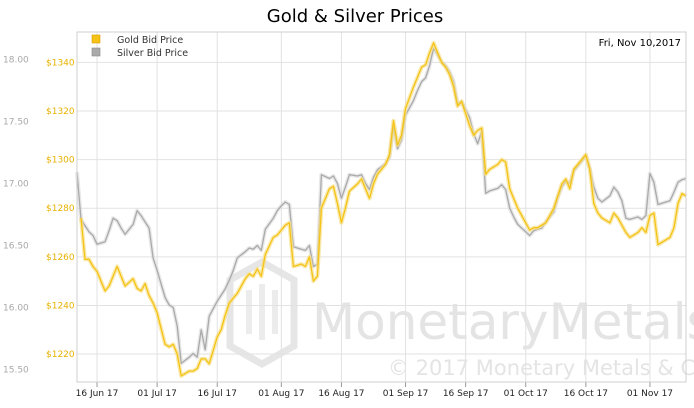 Image resolution: width=694 pixels, height=408 pixels. I want to click on gold-tick-label: $1300, so click(60, 161).